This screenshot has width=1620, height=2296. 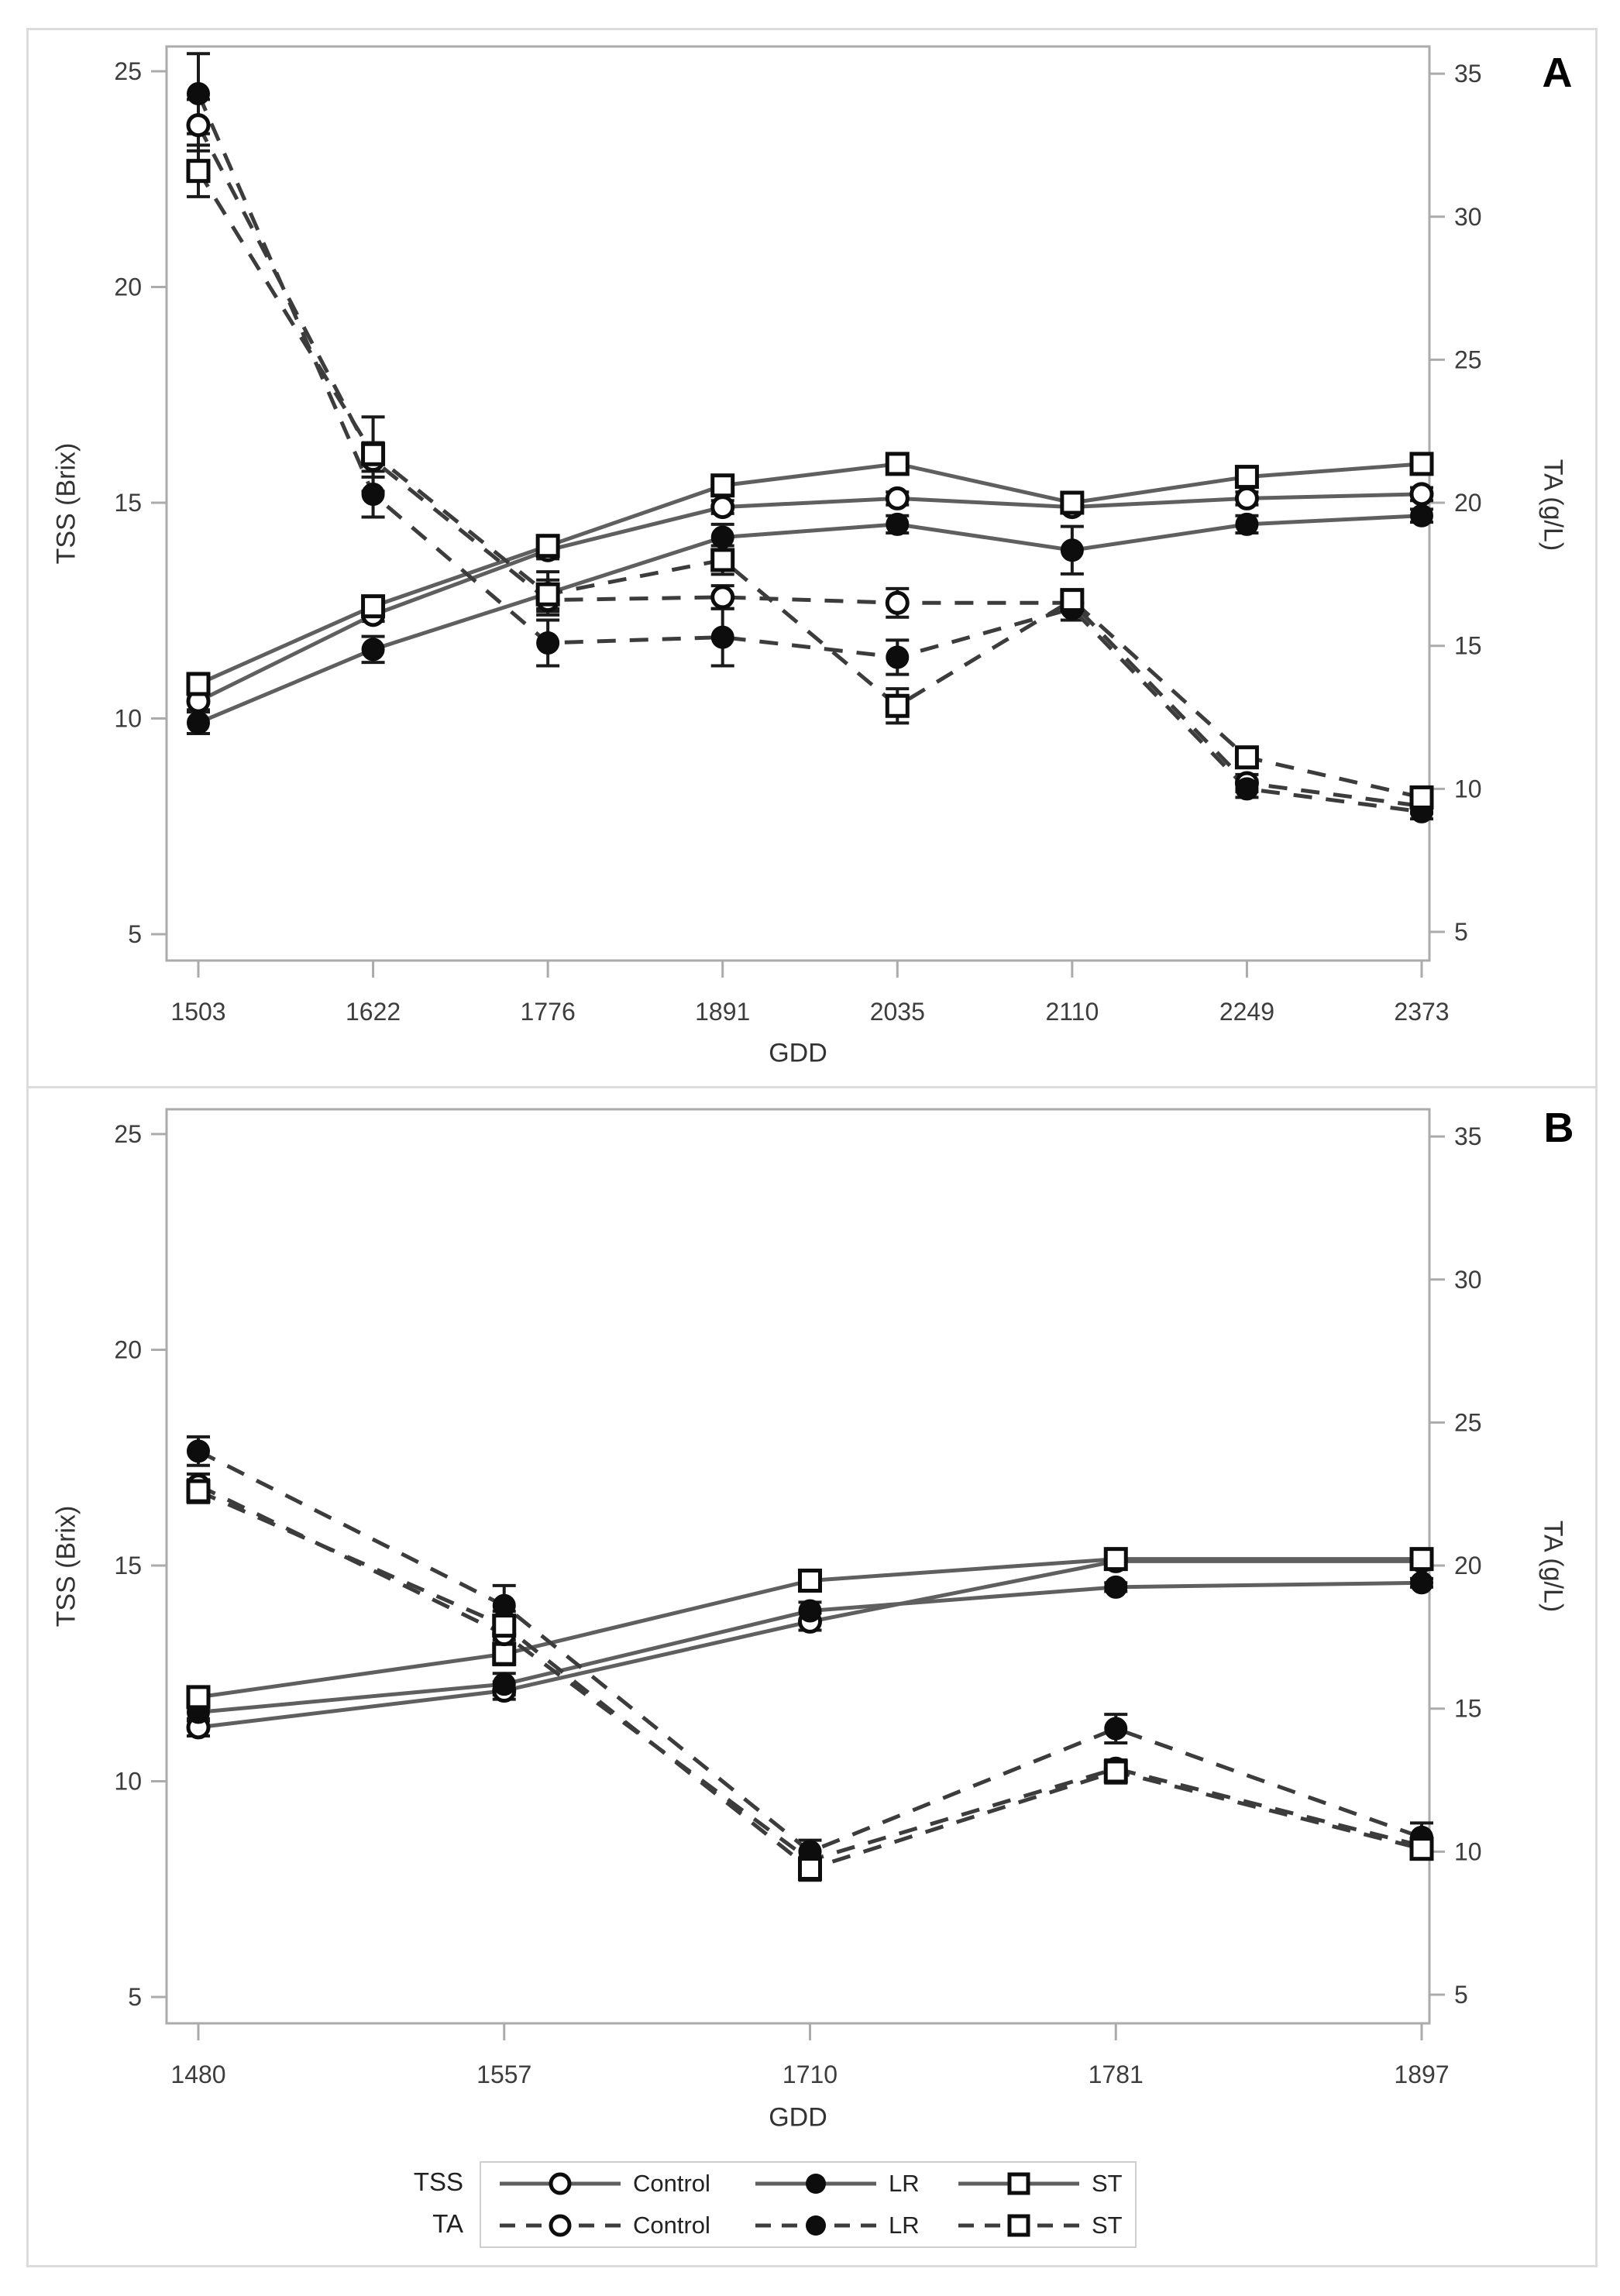 What do you see at coordinates (798, 2117) in the screenshot?
I see `panel-b-xaxis-title: GDD` at bounding box center [798, 2117].